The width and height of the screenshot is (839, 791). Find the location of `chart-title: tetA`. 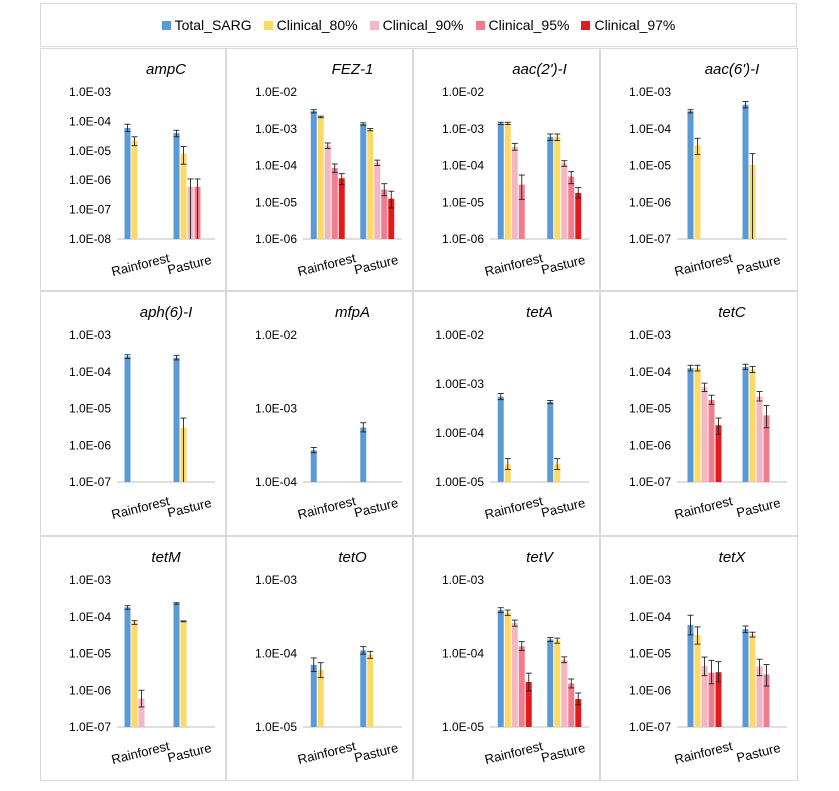

chart-title: tetA is located at coordinates (539, 312).